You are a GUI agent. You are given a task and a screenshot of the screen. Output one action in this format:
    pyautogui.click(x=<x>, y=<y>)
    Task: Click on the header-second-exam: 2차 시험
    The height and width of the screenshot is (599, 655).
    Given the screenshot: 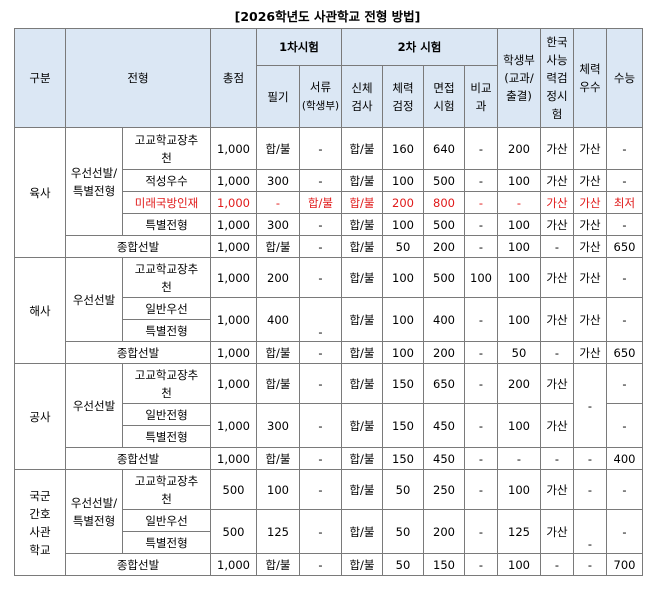 What is the action you would take?
    pyautogui.click(x=419, y=47)
    